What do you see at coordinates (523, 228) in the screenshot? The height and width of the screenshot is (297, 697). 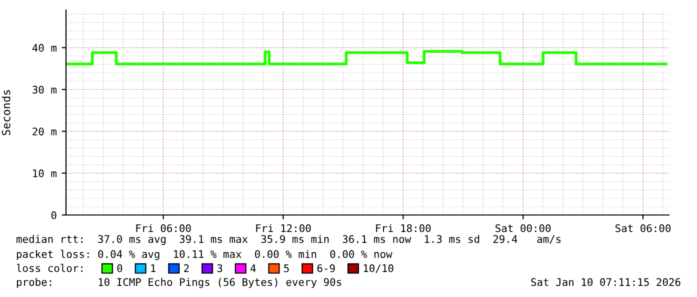 I see `x-tick-label: Sat 00:00` at bounding box center [523, 228].